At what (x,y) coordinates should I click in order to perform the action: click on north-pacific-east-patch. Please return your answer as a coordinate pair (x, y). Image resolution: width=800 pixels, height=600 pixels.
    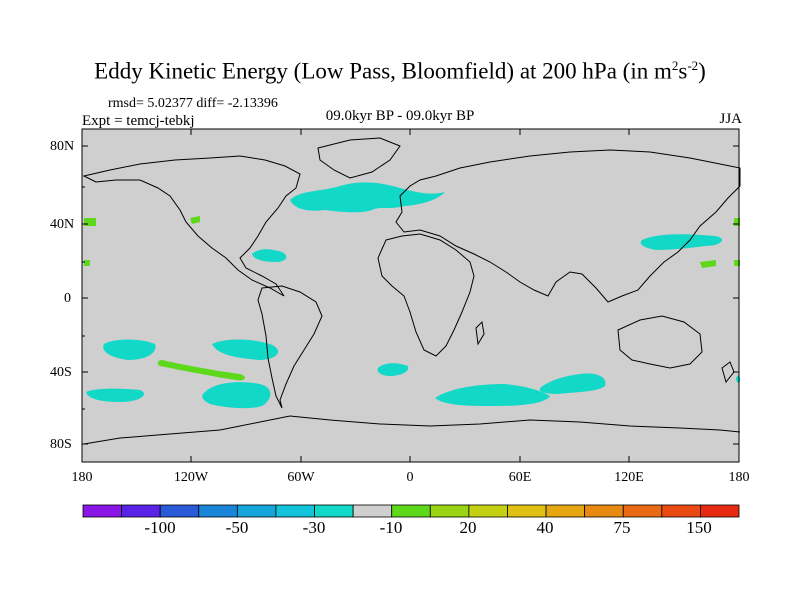
    Looking at the image, I should click on (681, 242).